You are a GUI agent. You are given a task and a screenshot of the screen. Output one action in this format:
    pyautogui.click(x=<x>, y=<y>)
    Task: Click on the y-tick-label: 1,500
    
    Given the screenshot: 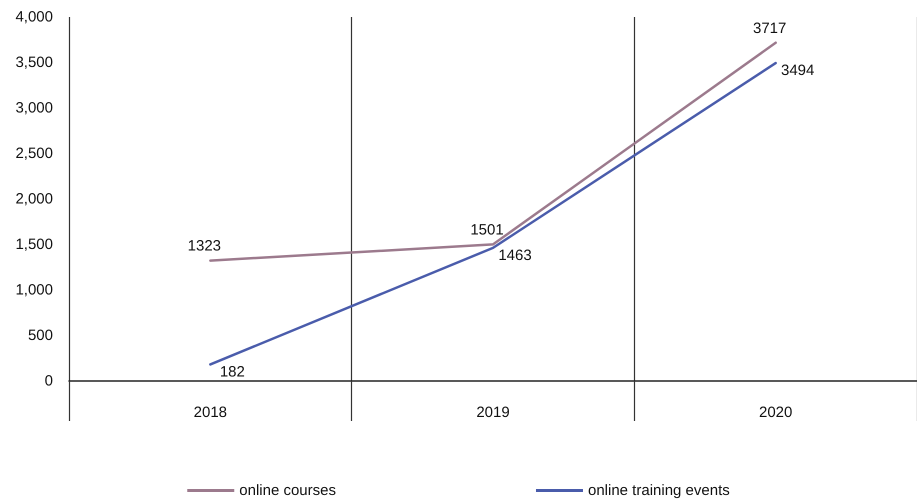 What is the action you would take?
    pyautogui.click(x=34, y=244)
    